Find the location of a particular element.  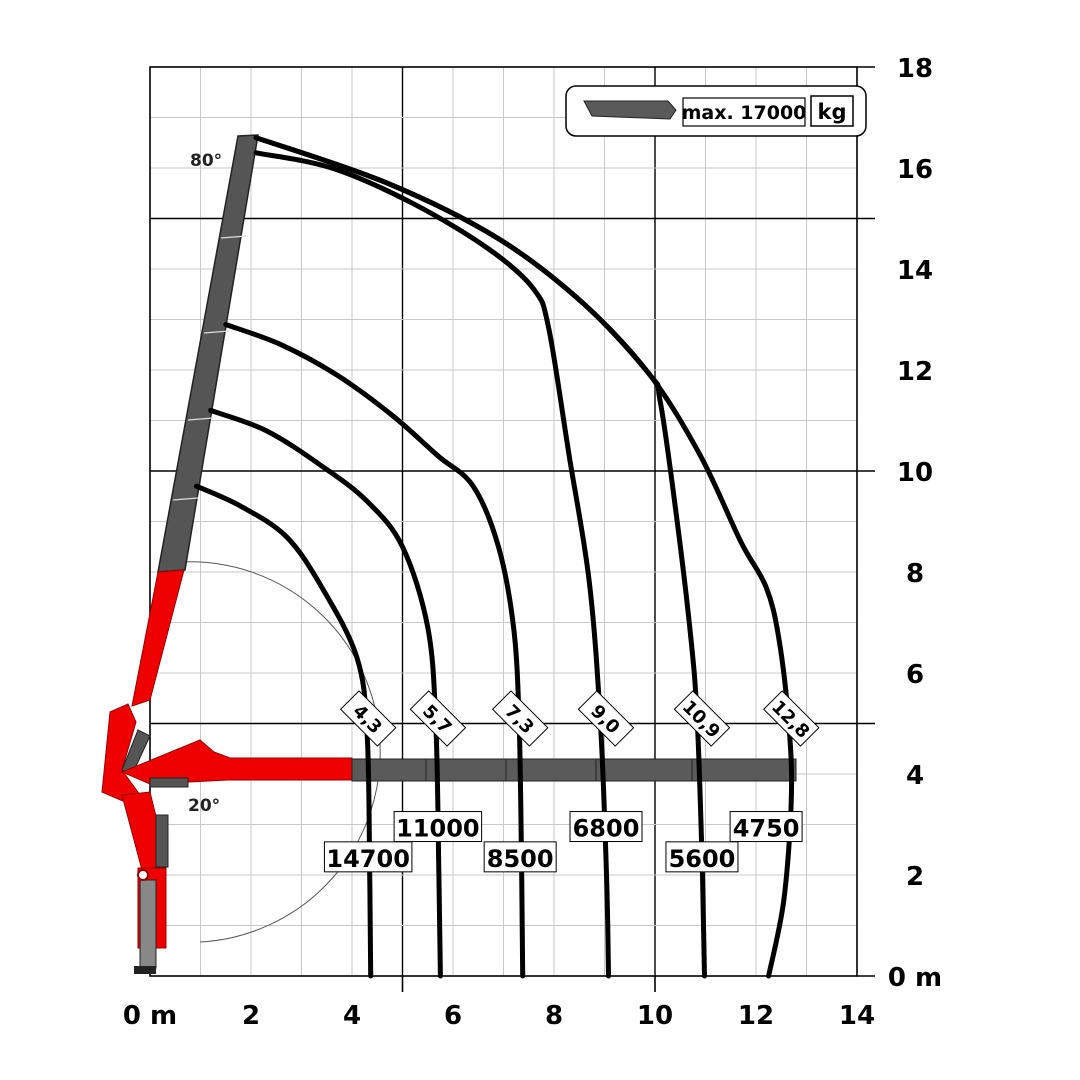

max-load-text: max. 17000 is located at coordinates (744, 113).